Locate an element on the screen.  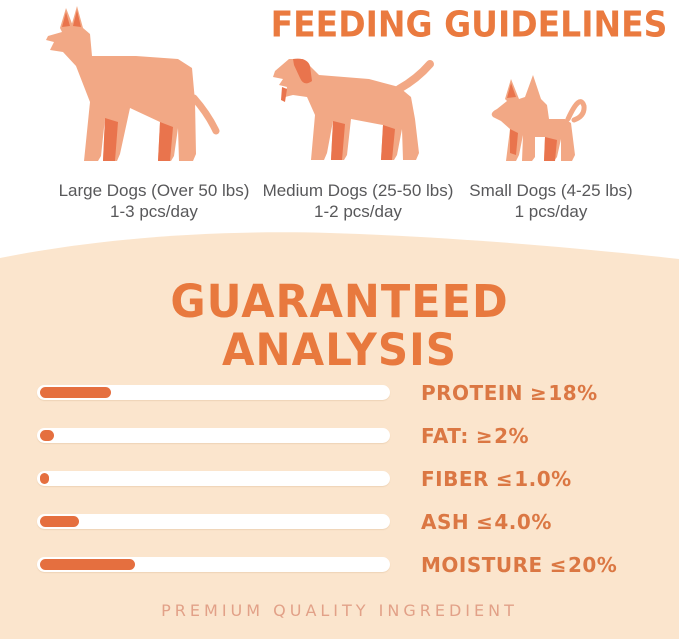
analysis-row: ASH ≤4.0% is located at coordinates (339, 524).